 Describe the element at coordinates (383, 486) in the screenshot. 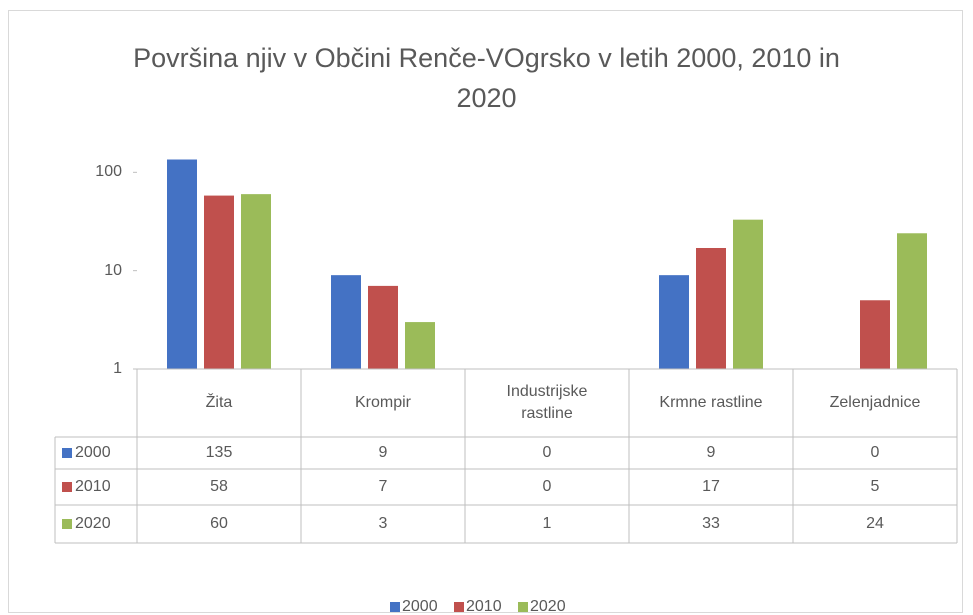

I see `table-cell: 7` at that location.